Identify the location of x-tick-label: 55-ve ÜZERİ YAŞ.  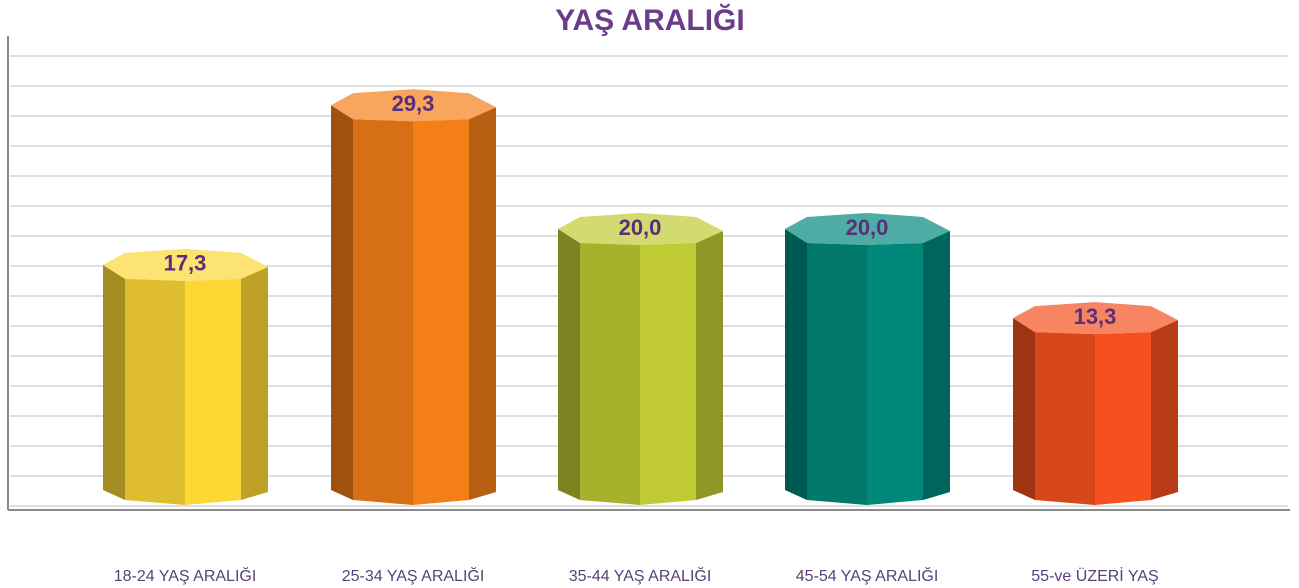
(1094, 575).